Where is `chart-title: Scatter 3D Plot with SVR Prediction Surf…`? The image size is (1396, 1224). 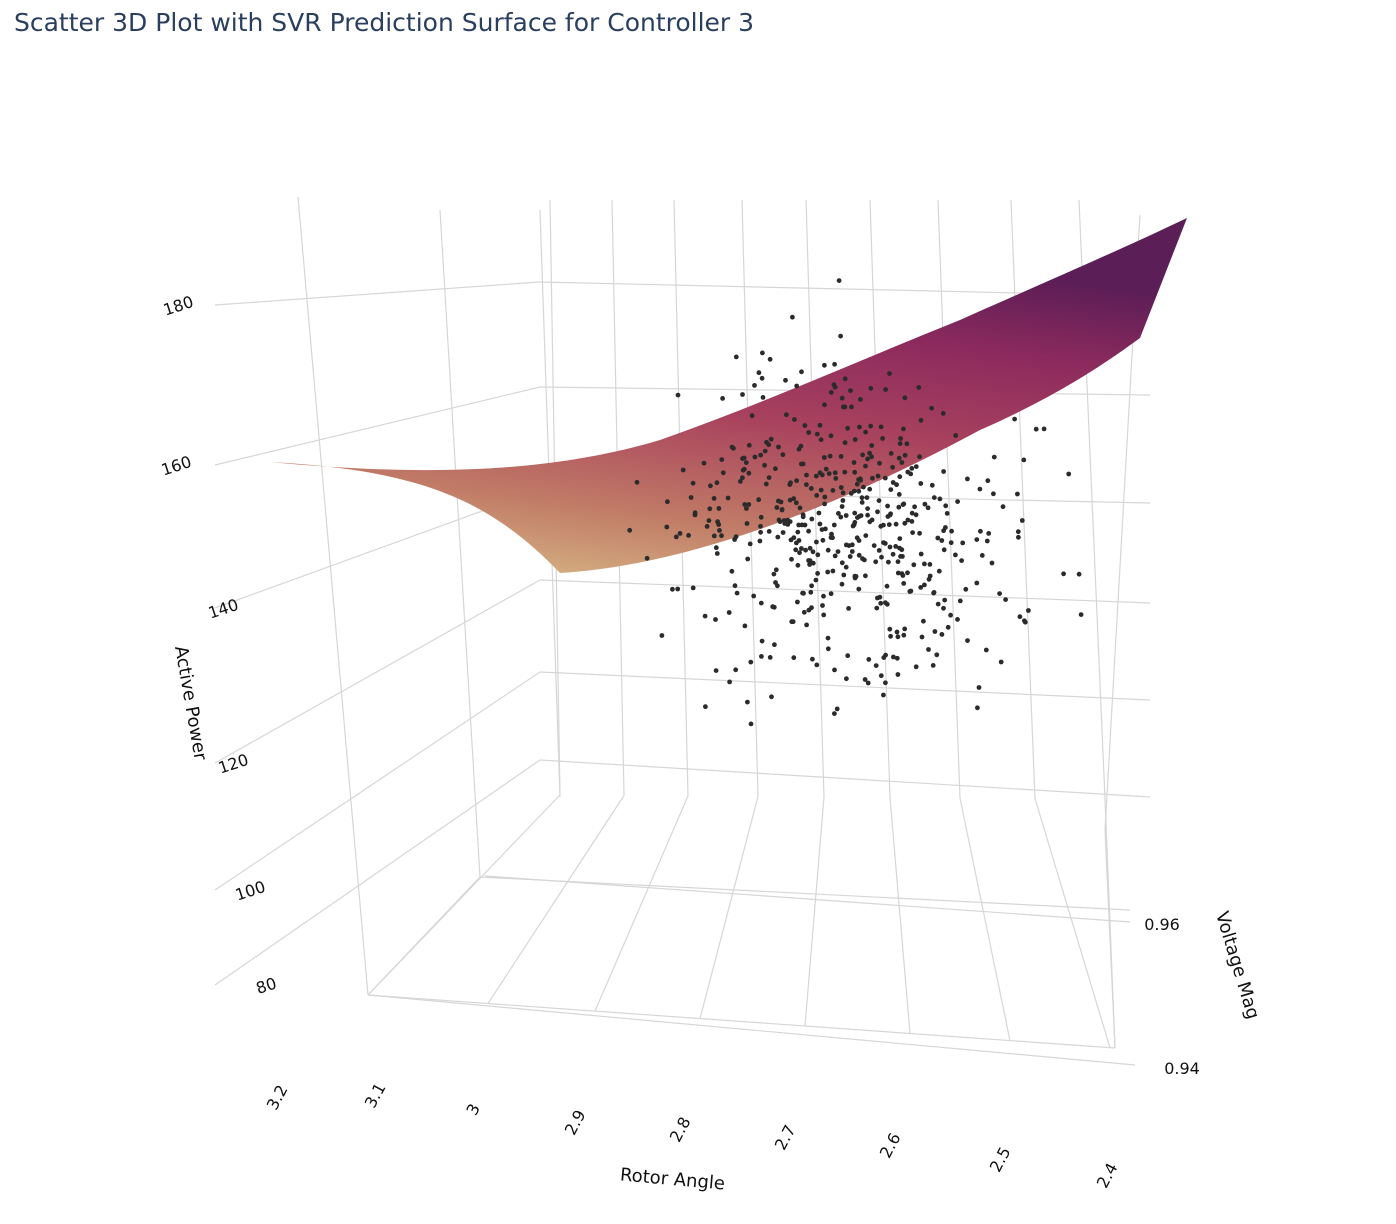
chart-title: Scatter 3D Plot with SVR Prediction Surf… is located at coordinates (384, 22).